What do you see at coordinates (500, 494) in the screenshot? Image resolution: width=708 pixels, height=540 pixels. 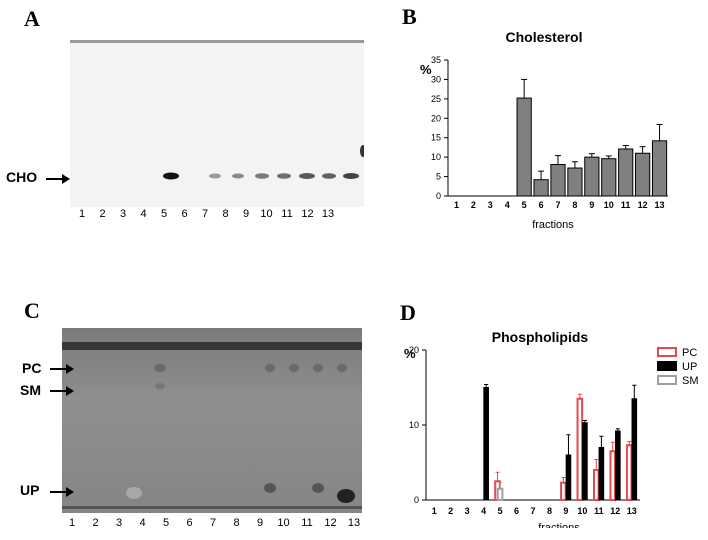 I see `bar-sm` at bounding box center [500, 494].